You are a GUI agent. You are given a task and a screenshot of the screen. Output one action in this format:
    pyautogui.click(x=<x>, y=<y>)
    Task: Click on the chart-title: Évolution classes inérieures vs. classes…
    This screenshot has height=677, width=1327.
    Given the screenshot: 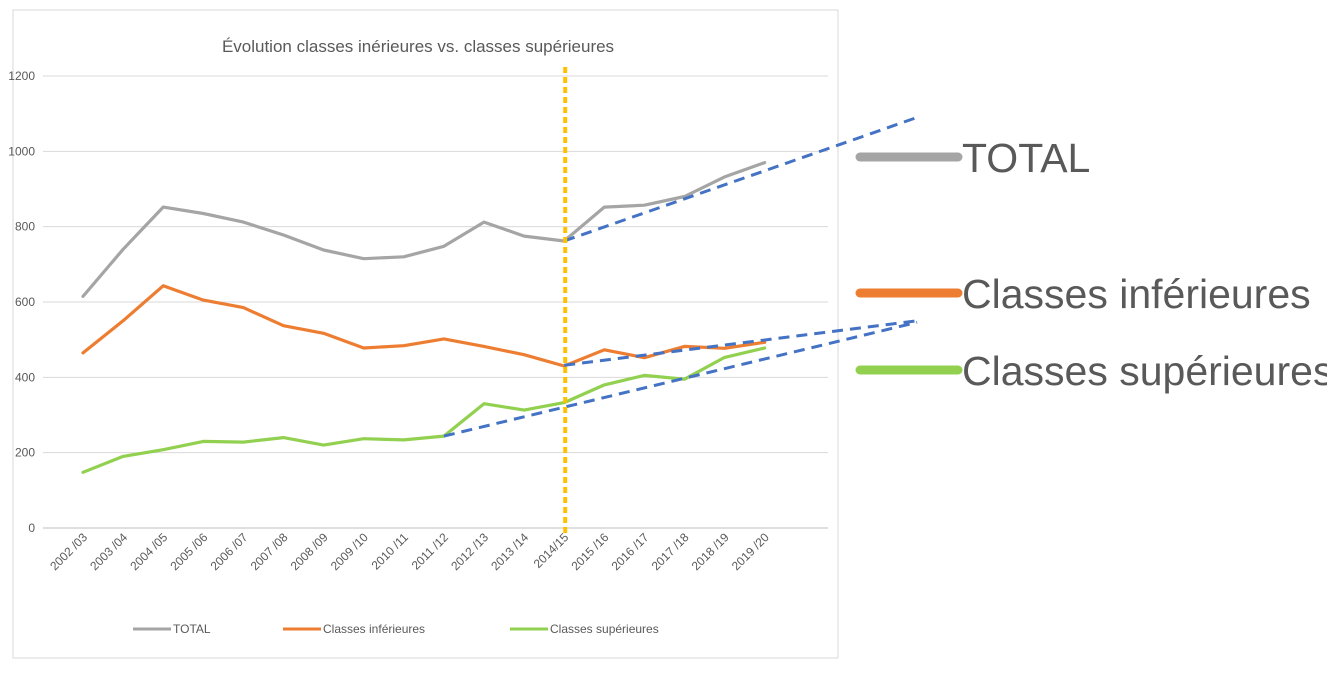 What is the action you would take?
    pyautogui.click(x=418, y=46)
    